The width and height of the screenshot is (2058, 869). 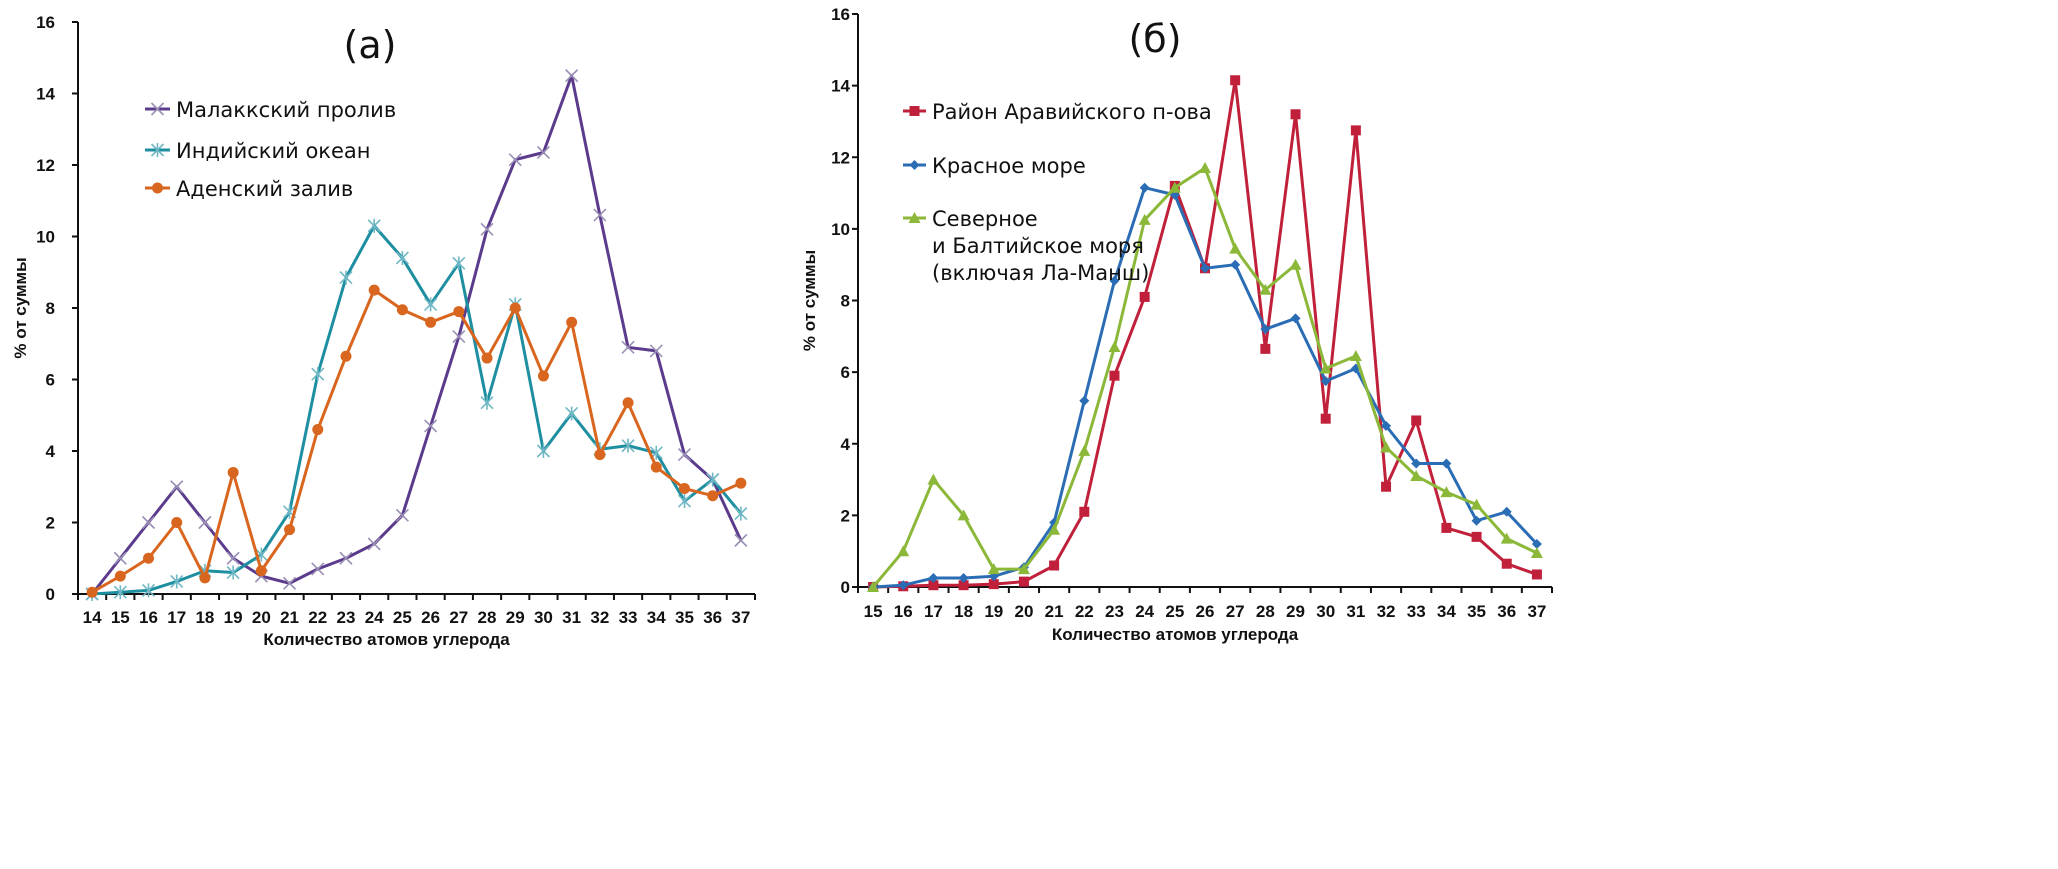 I want to click on x-tick-label: 37, so click(x=1536, y=611).